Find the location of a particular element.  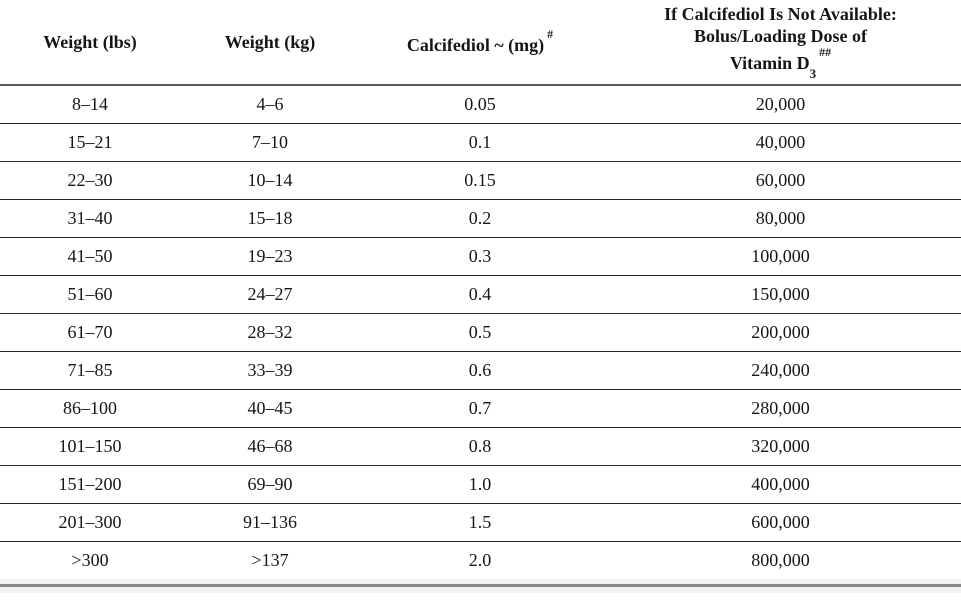

table-cell: 71–85 is located at coordinates (90, 370).